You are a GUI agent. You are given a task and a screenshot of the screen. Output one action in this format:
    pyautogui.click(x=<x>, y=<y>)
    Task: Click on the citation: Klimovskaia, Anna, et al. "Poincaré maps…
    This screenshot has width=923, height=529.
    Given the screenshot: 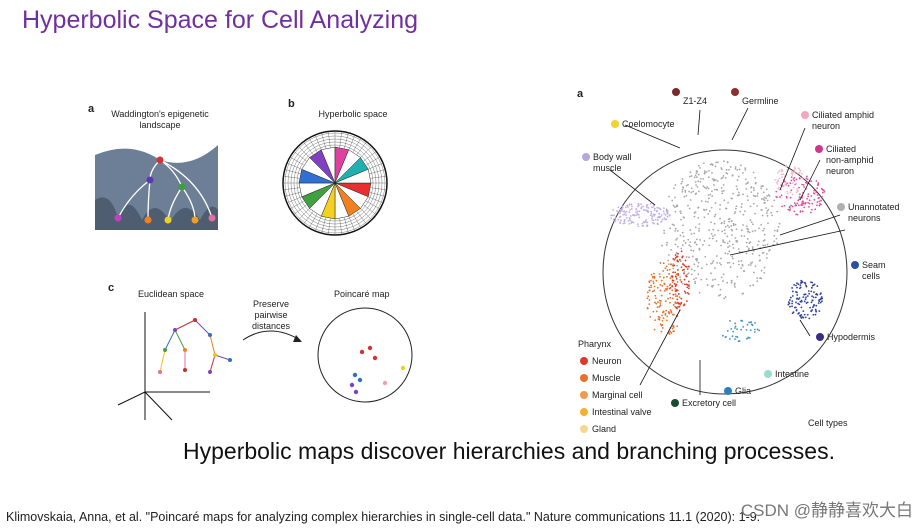 What is the action you would take?
    pyautogui.click(x=383, y=517)
    